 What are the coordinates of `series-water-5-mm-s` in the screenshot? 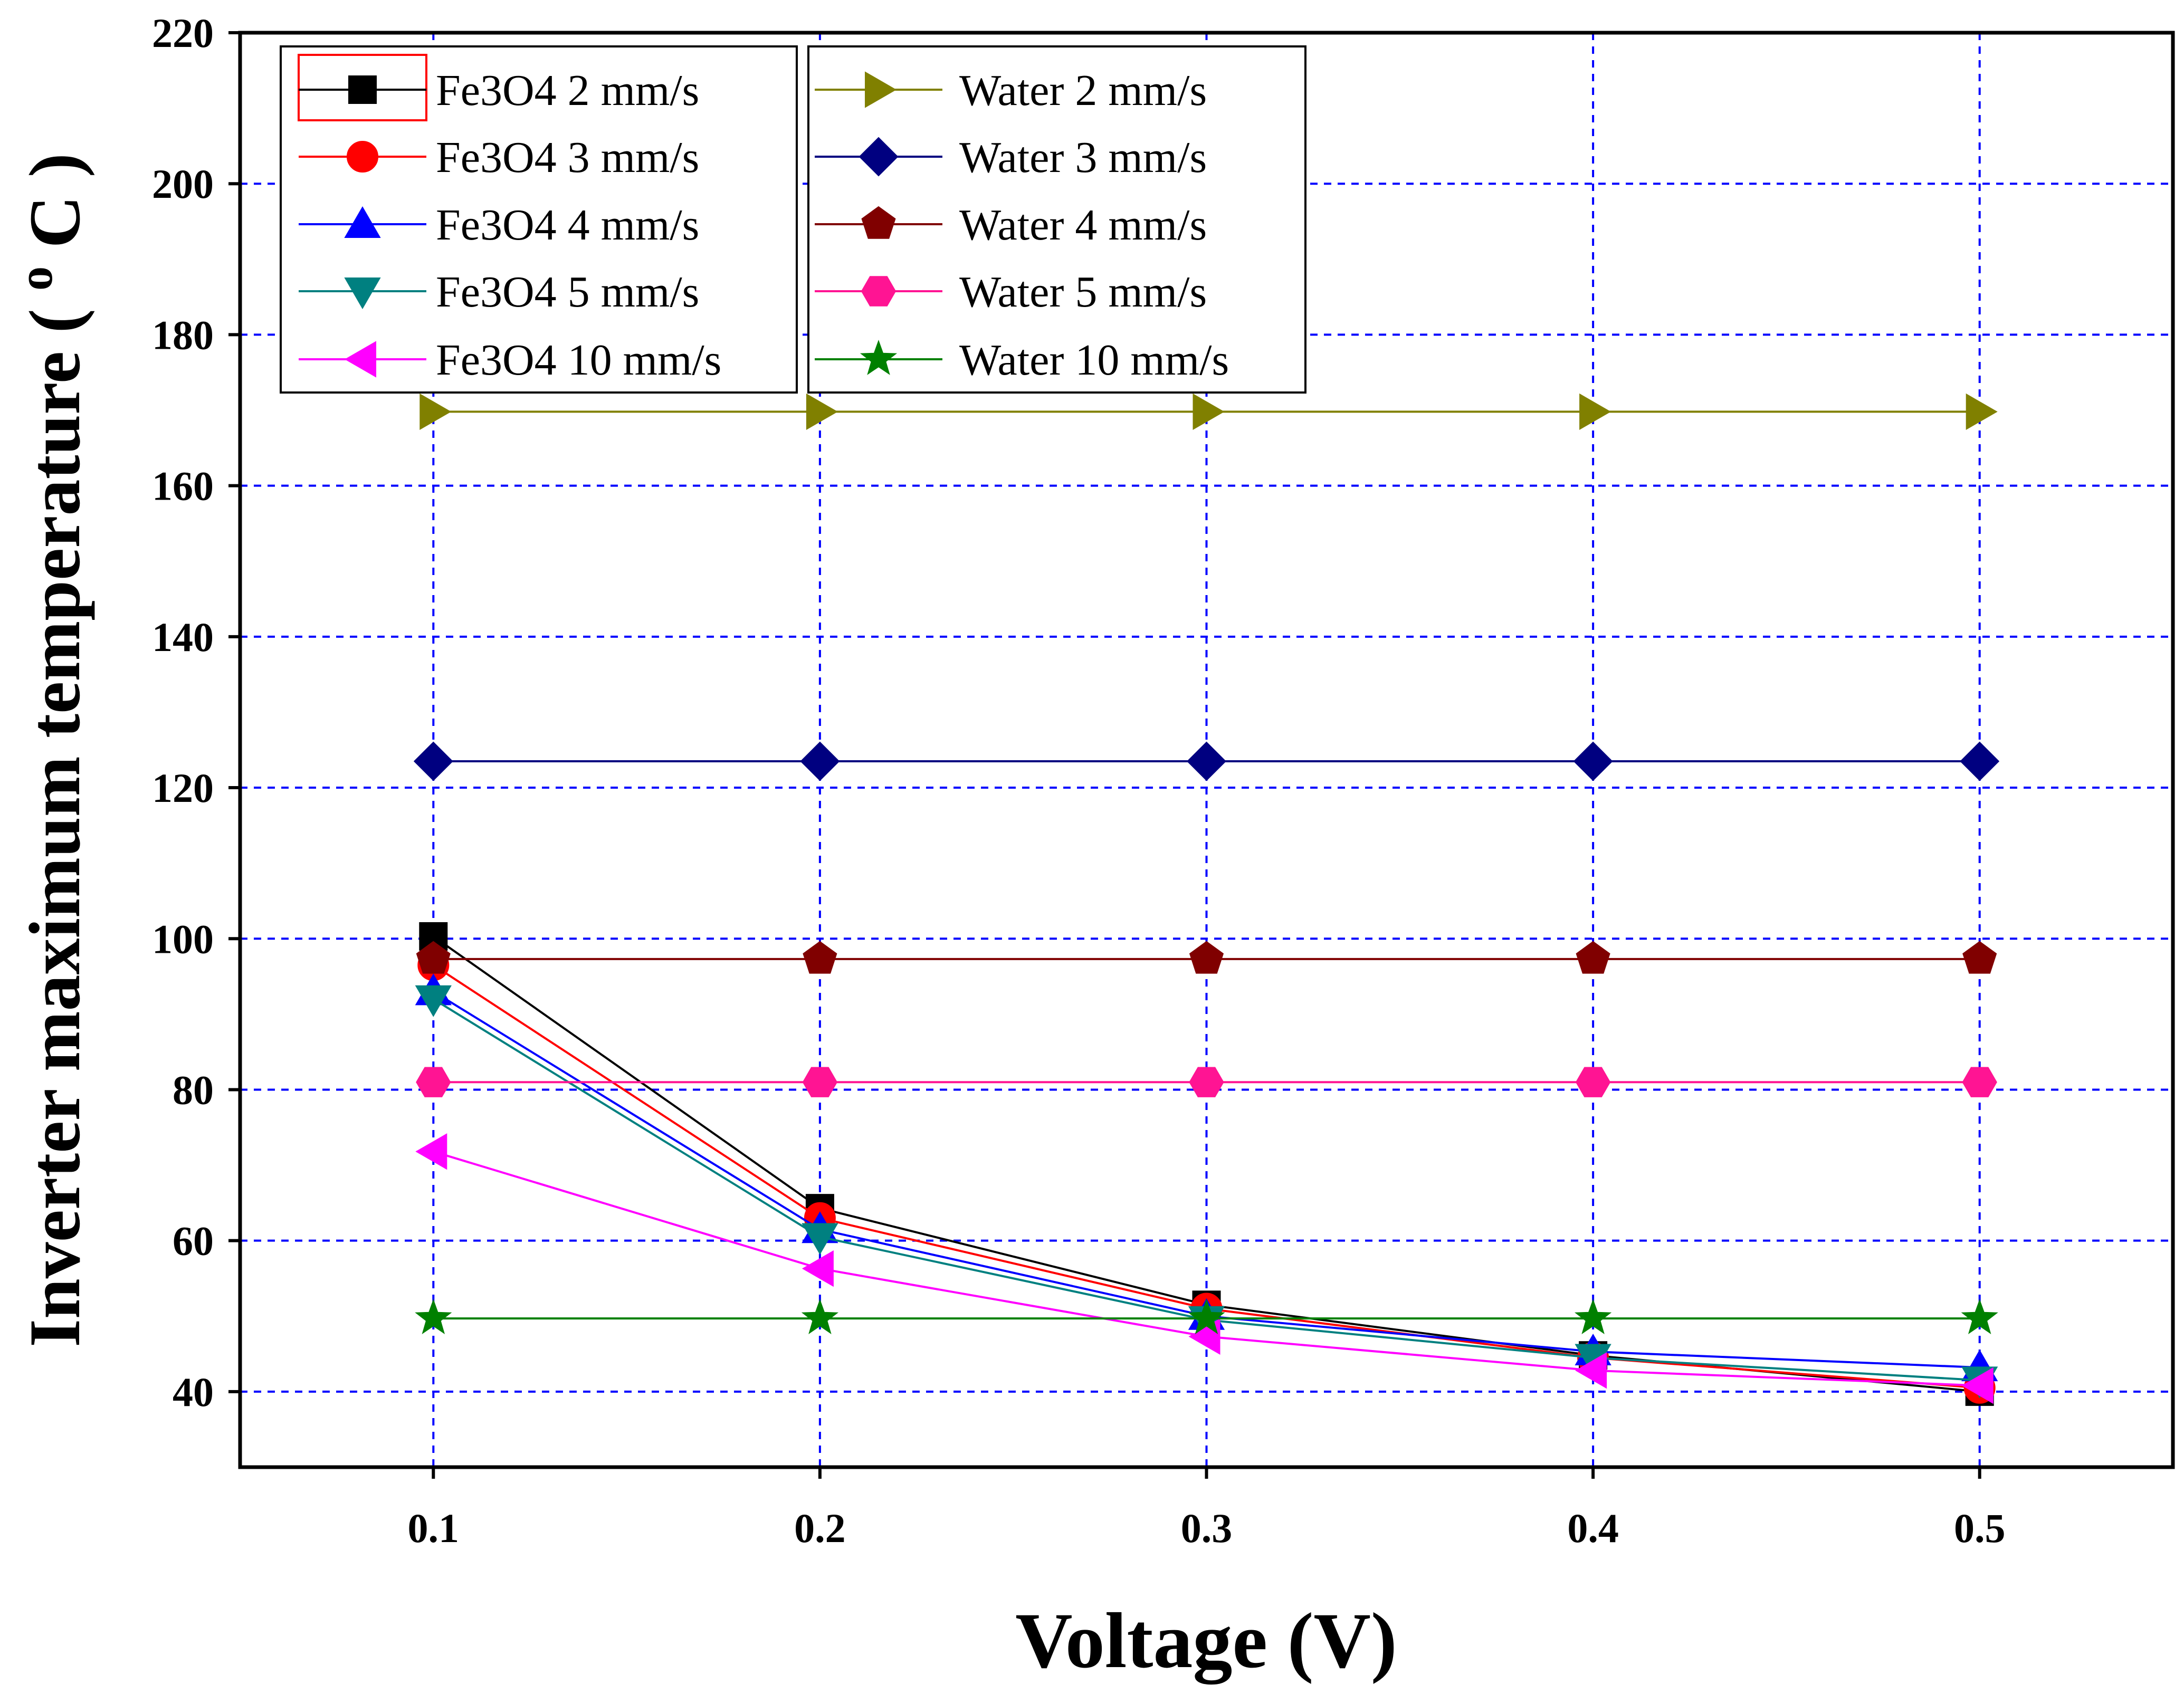 It's located at (1206, 1082).